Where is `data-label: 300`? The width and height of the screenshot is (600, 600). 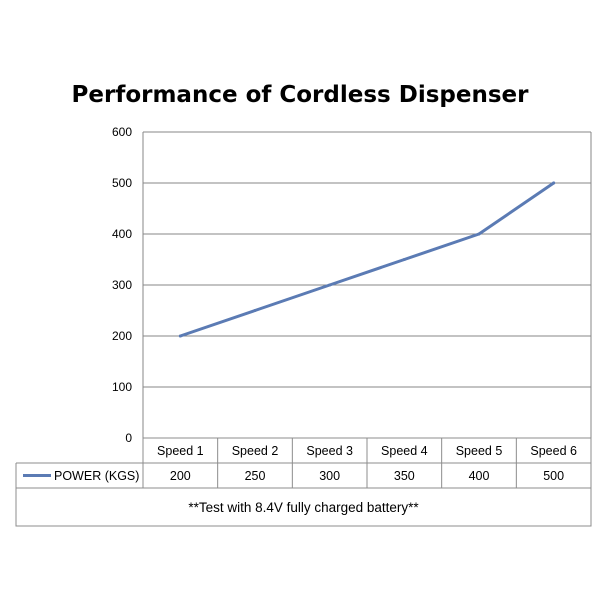 data-label: 300 is located at coordinates (329, 476).